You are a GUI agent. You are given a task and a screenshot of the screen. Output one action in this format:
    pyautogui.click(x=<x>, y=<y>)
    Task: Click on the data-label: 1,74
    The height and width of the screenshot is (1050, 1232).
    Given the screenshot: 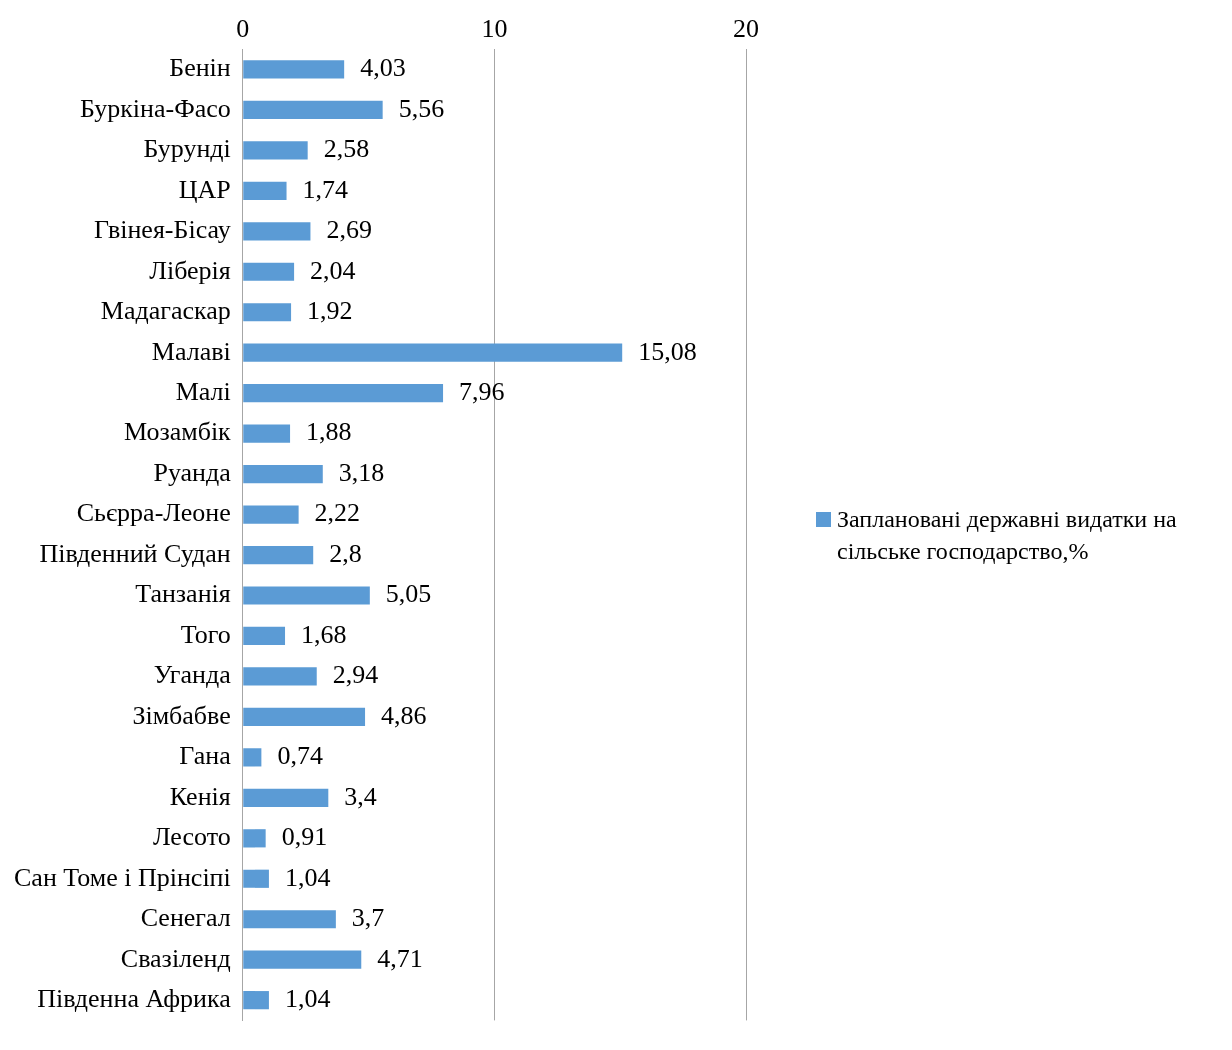 What is the action you would take?
    pyautogui.click(x=325, y=189)
    